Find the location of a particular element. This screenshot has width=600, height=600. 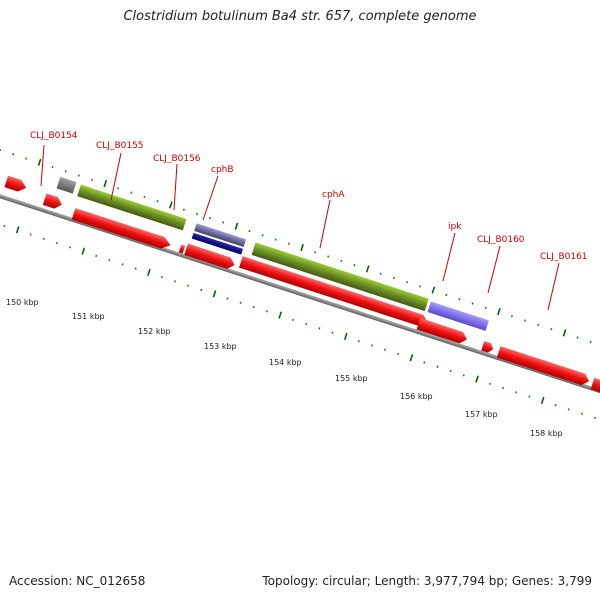

feature-clj-b0155 is located at coordinates (132, 207).